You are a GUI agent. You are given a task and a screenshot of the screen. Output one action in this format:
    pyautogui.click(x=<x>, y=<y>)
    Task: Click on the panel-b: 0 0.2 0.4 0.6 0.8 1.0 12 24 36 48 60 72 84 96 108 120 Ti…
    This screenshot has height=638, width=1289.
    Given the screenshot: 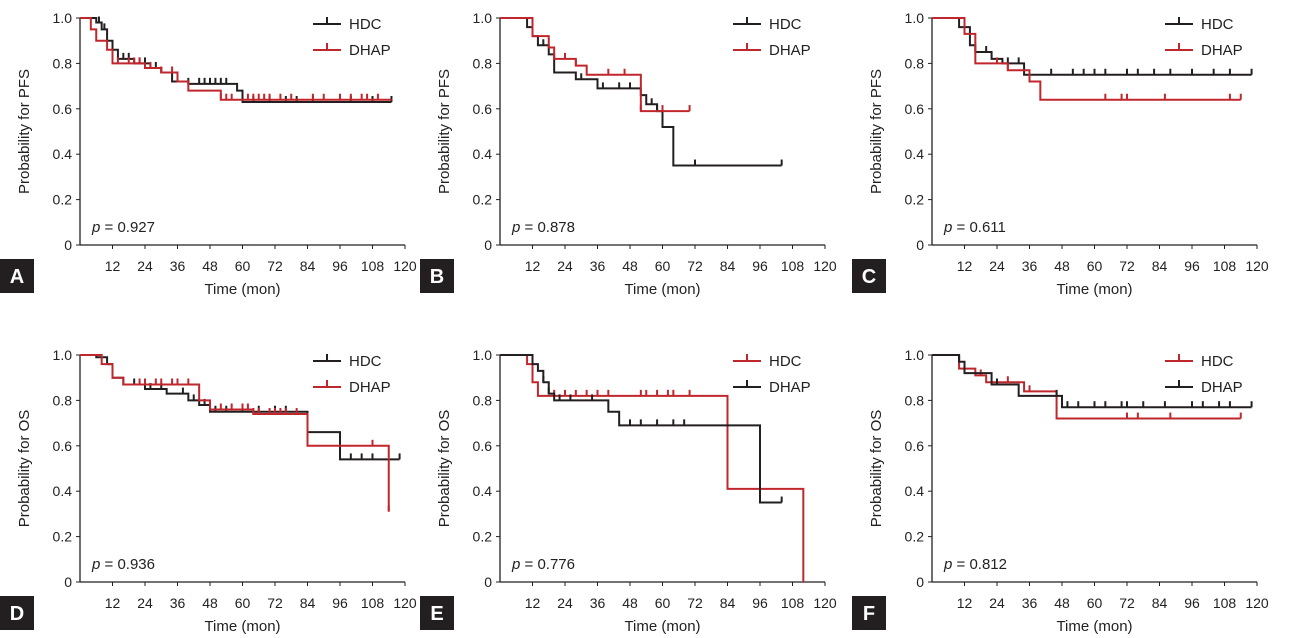 What is the action you would take?
    pyautogui.click(x=628, y=154)
    